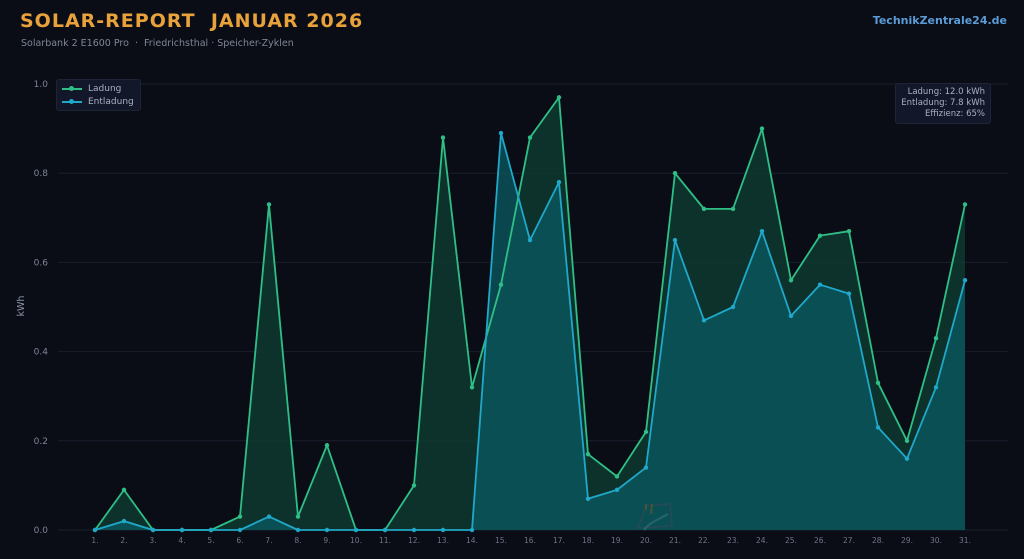 This screenshot has width=1024, height=559. What do you see at coordinates (268, 540) in the screenshot?
I see `x-tick-label: 7.` at bounding box center [268, 540].